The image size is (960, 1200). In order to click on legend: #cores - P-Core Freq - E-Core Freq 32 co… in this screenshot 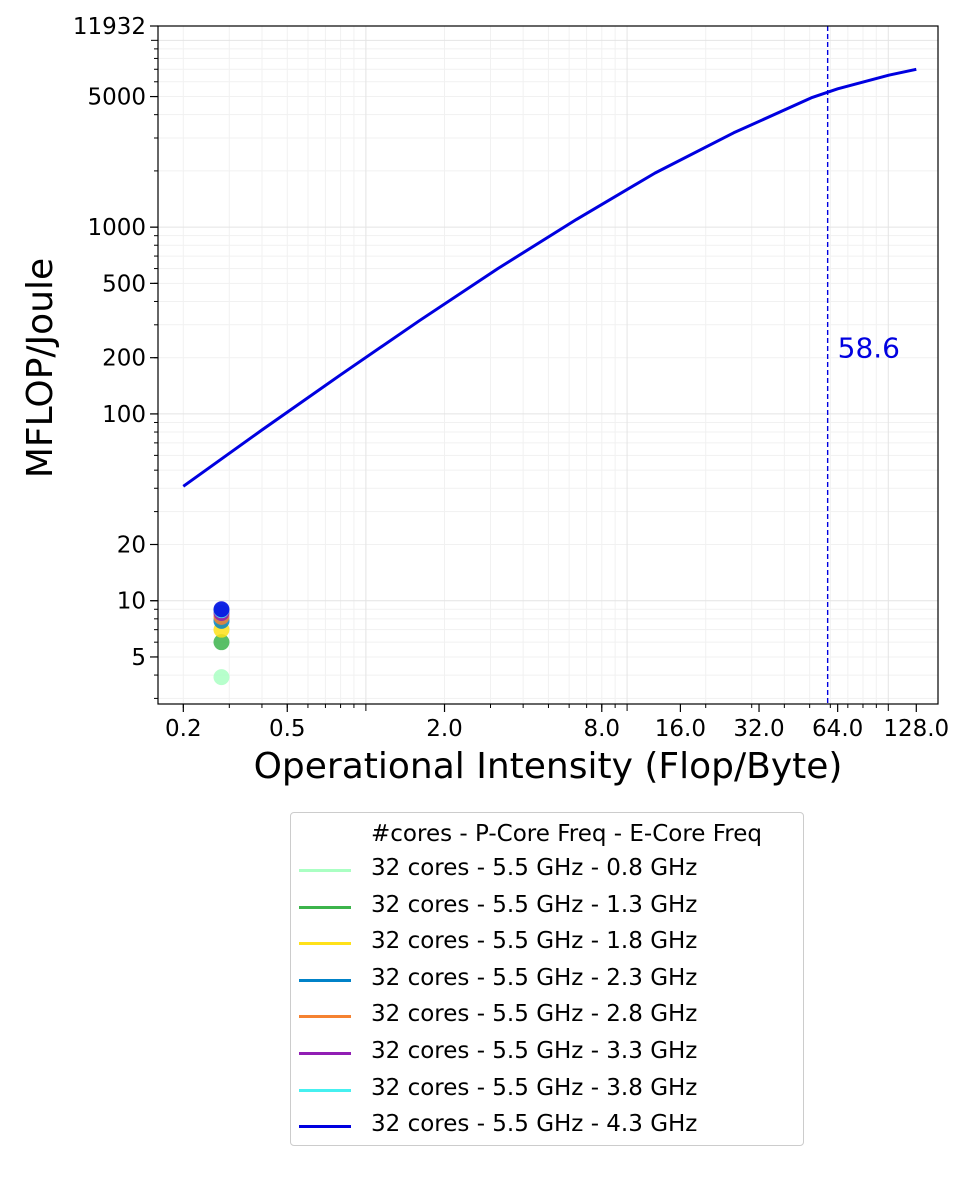, I will do `click(547, 979)`.